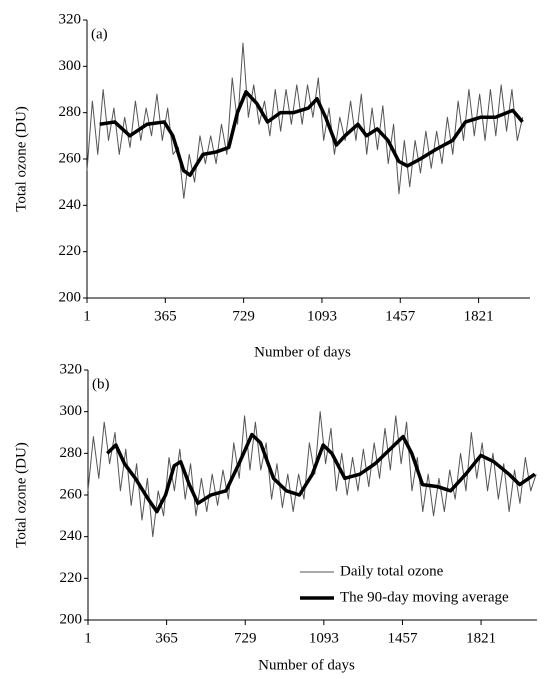 This screenshot has height=679, width=544. I want to click on legend-label: Daily total ozone, so click(392, 571).